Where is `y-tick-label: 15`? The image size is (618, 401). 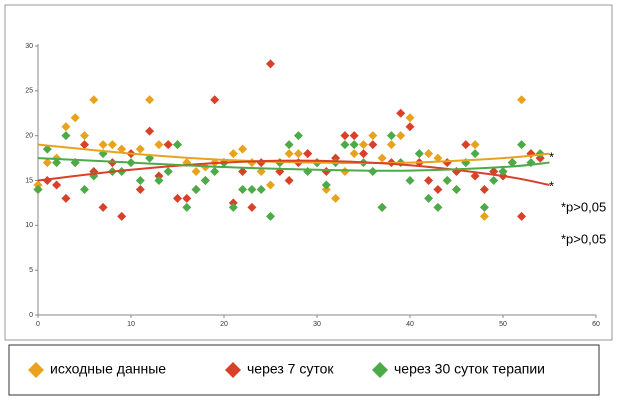 y-tick-label: 15 is located at coordinates (29, 180).